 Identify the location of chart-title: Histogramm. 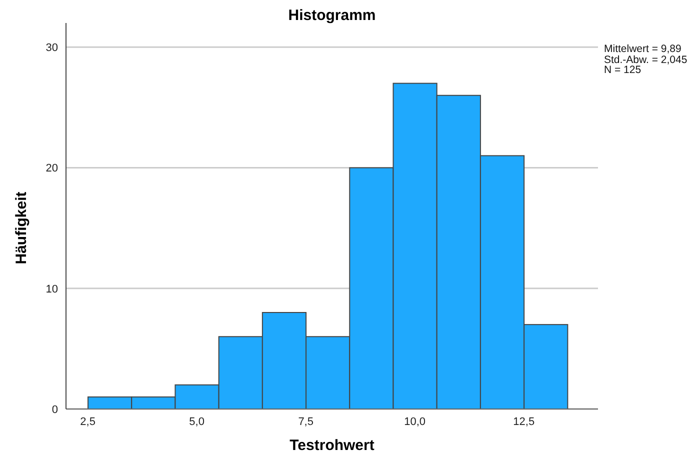
(332, 15).